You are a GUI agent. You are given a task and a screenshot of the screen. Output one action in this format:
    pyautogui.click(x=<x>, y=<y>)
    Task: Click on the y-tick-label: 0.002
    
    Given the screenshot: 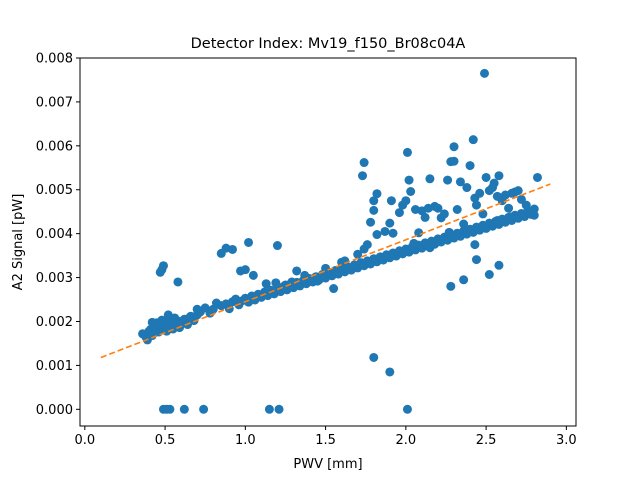 What is the action you would take?
    pyautogui.click(x=54, y=322)
    